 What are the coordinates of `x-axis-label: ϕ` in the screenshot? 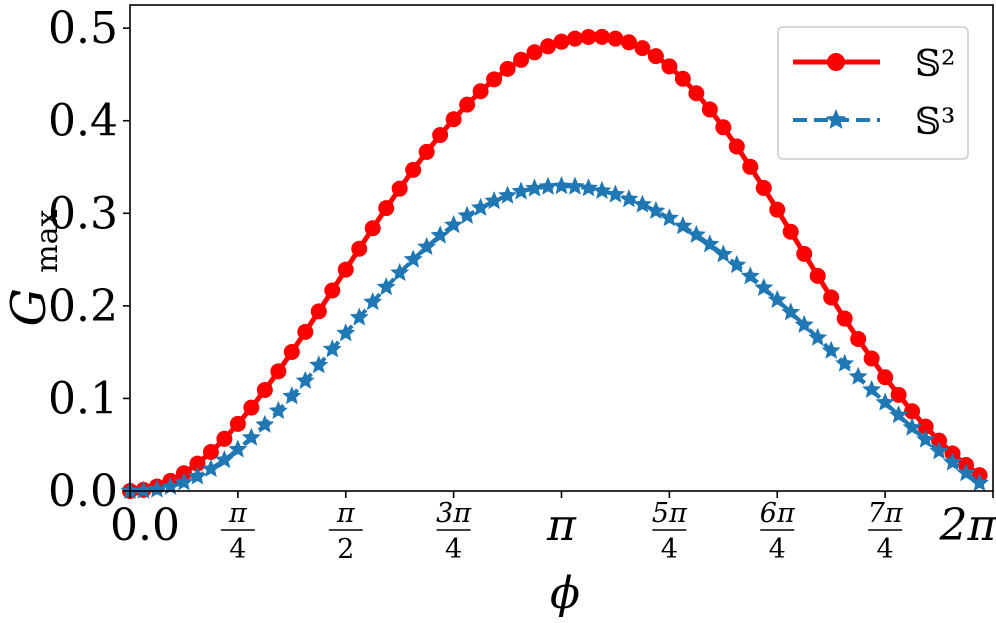 It's located at (565, 593).